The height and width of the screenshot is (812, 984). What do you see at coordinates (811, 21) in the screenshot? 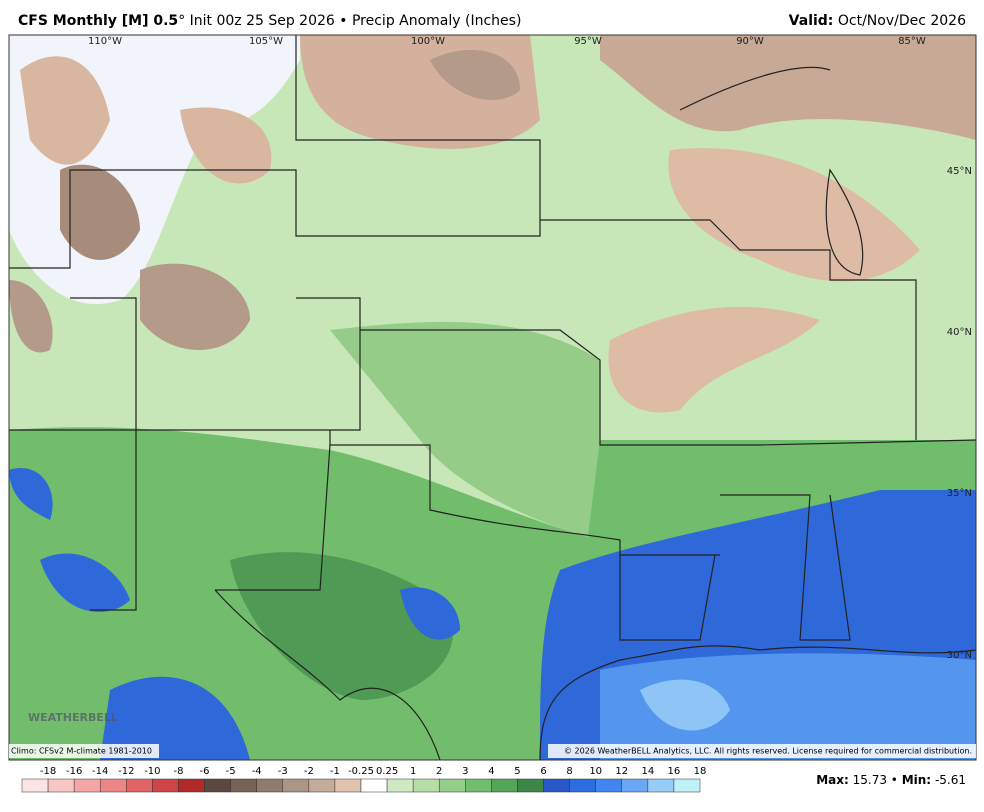
I see `valid-label: Valid:` at bounding box center [811, 21].